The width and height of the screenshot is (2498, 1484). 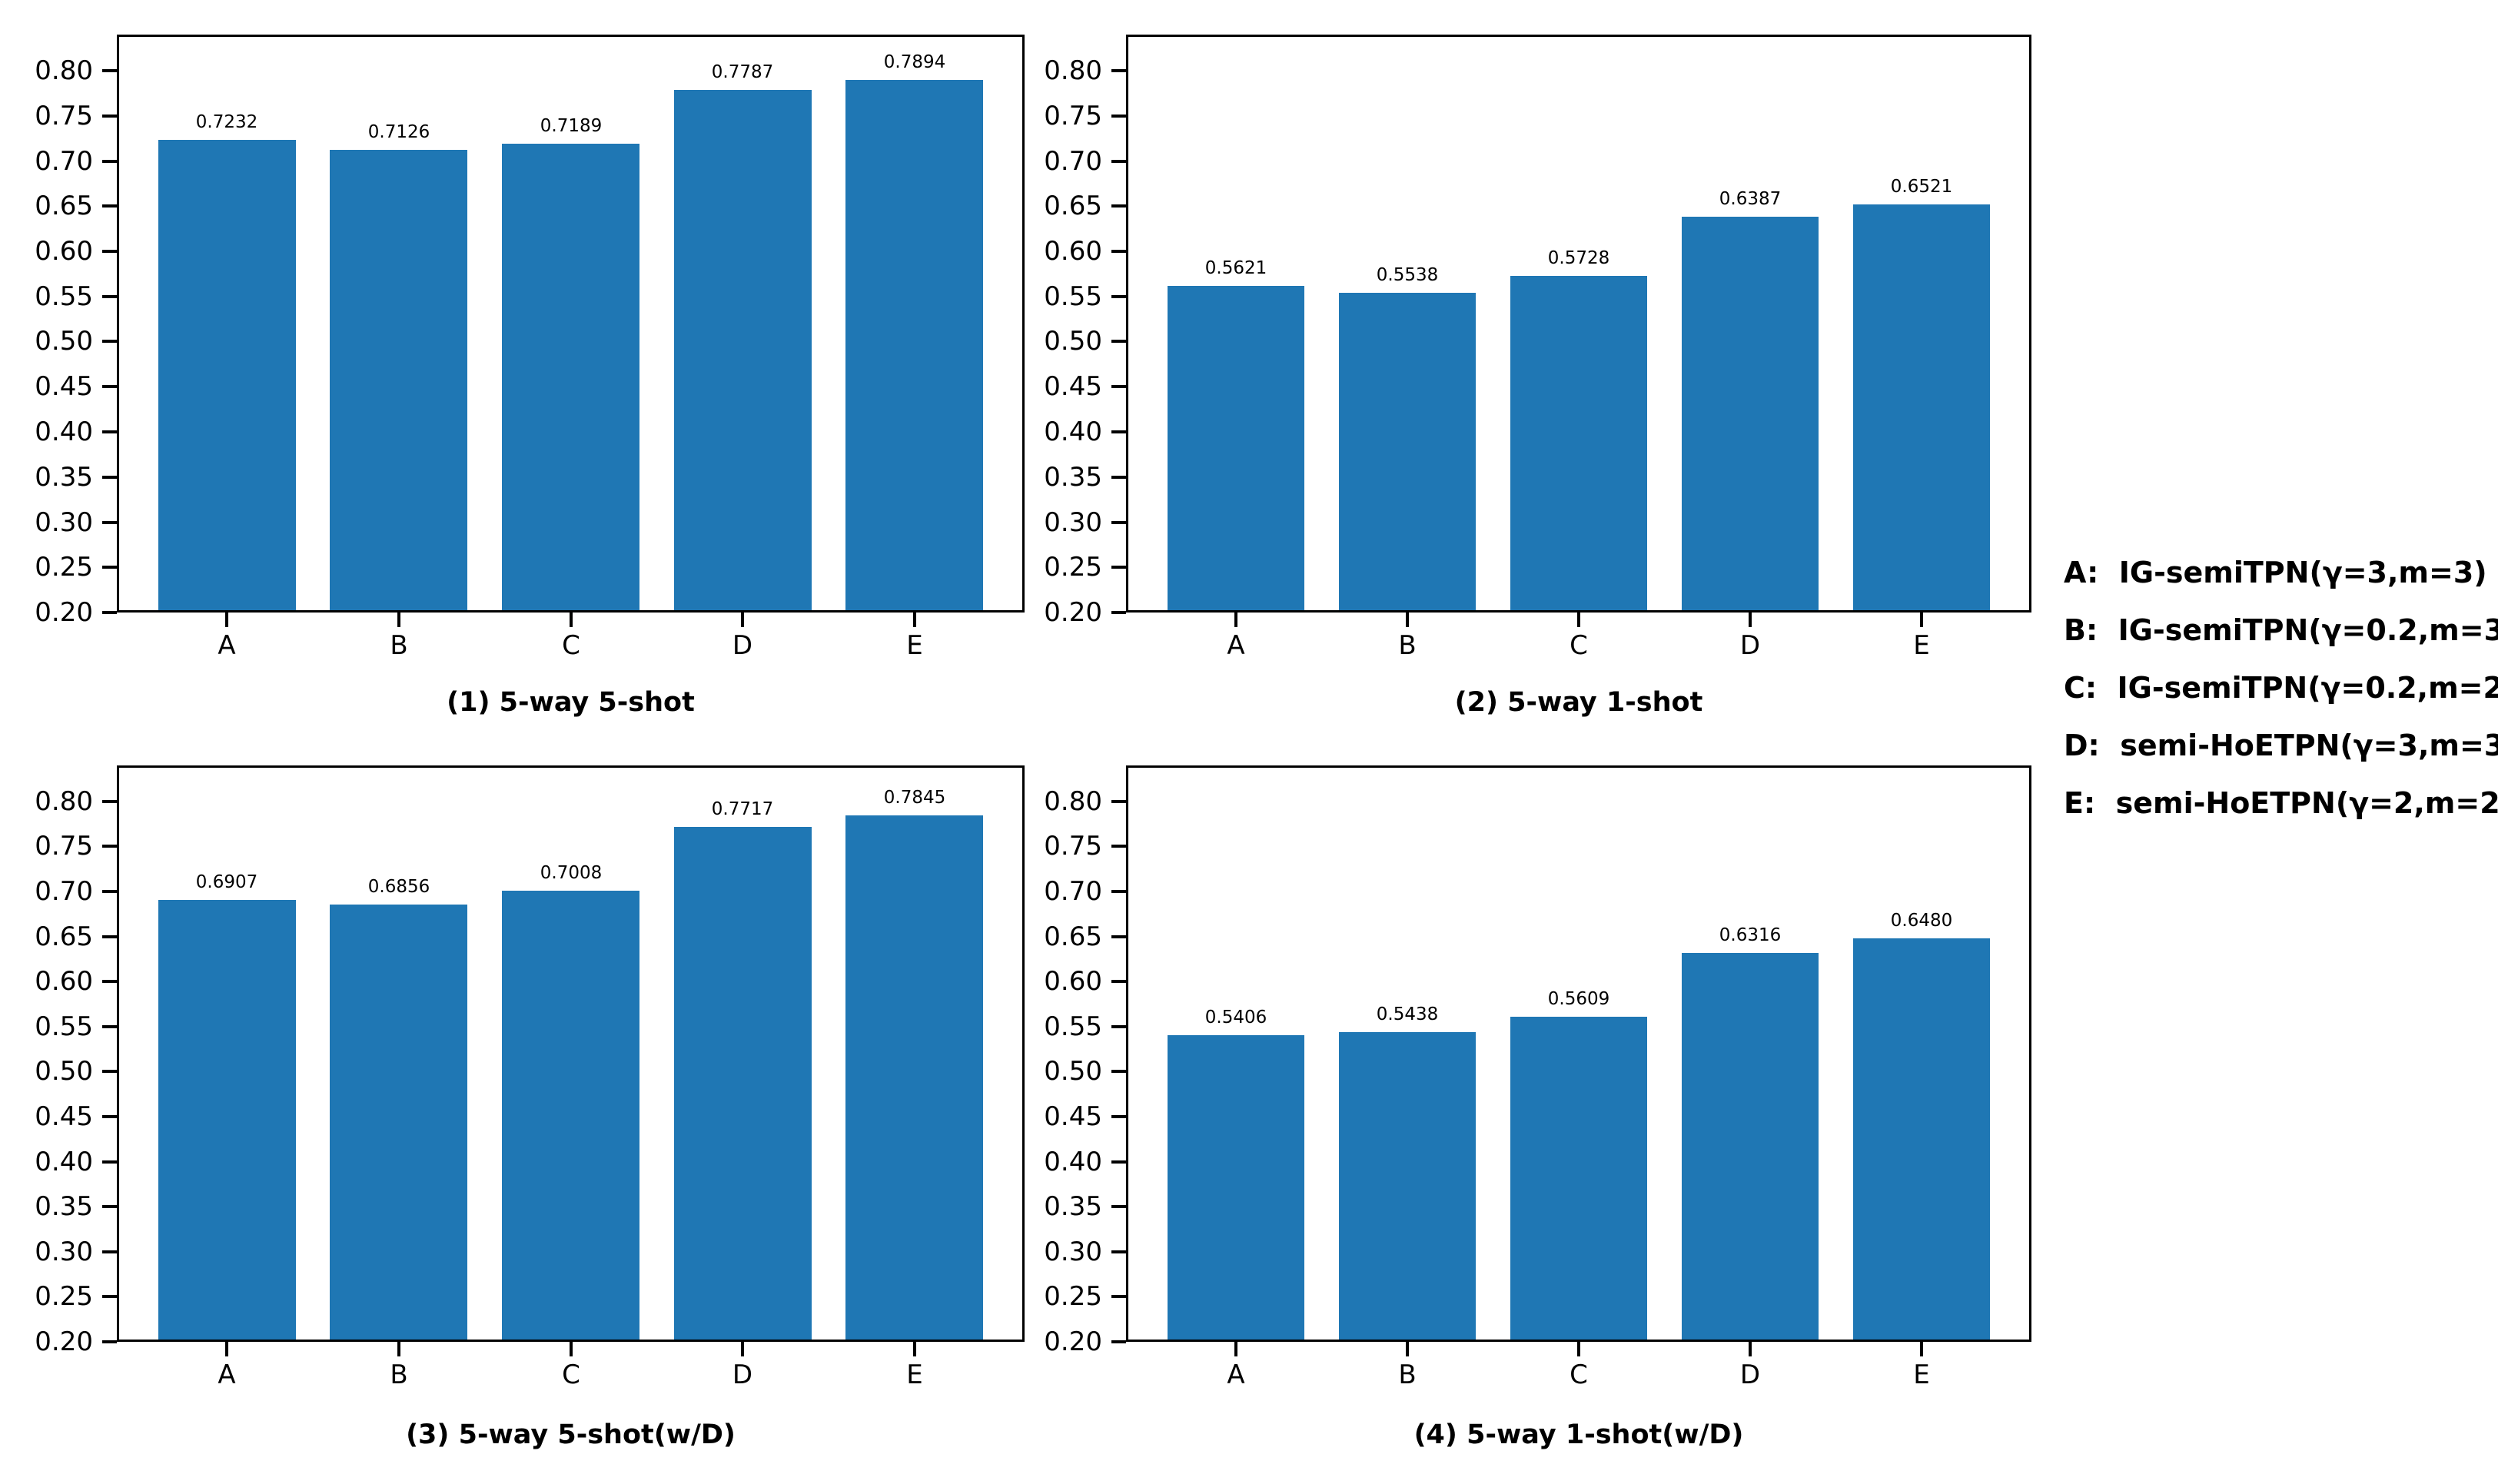 I want to click on plot-frame, so click(x=571, y=324).